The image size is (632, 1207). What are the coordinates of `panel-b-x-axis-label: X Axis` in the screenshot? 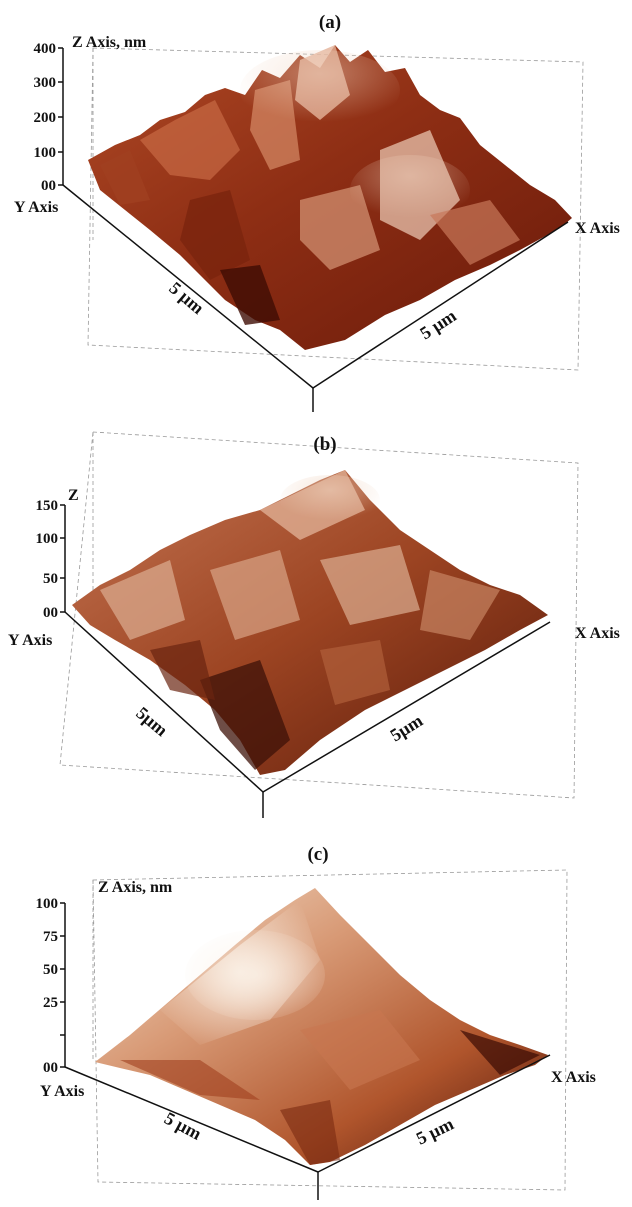 It's located at (597, 633).